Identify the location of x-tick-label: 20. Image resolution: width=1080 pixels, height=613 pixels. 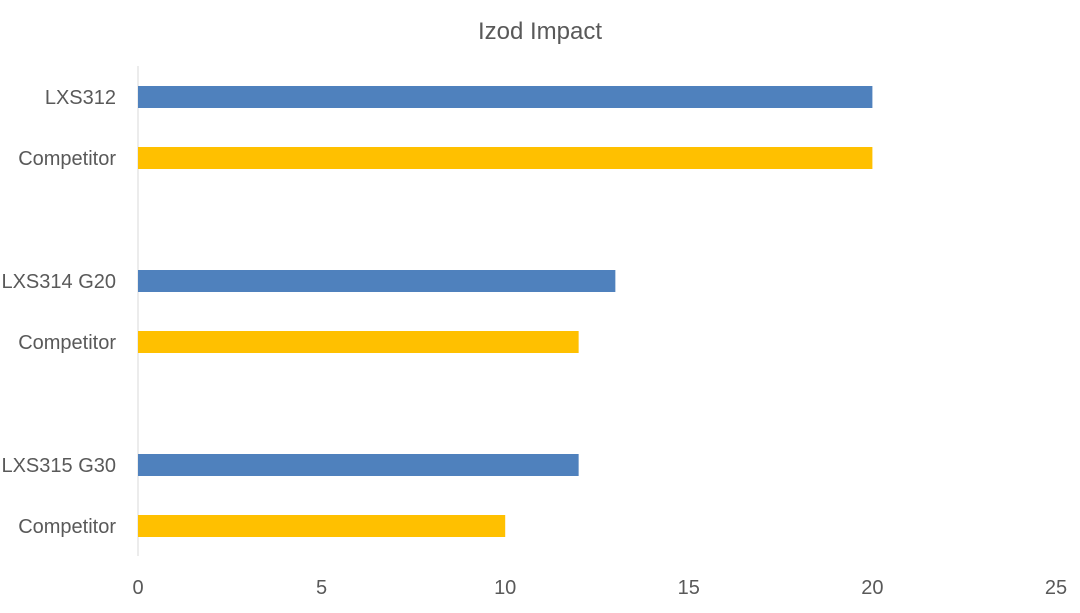
(872, 588).